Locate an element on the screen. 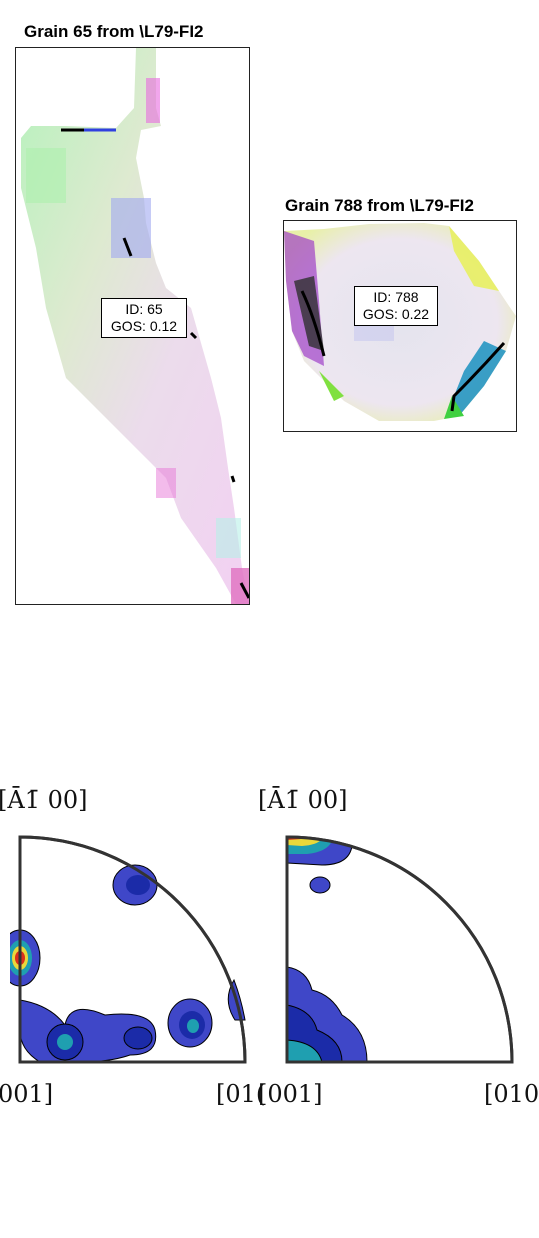 This screenshot has height=1238, width=539. grain-65-gos: GOS: 0.12 is located at coordinates (144, 326).